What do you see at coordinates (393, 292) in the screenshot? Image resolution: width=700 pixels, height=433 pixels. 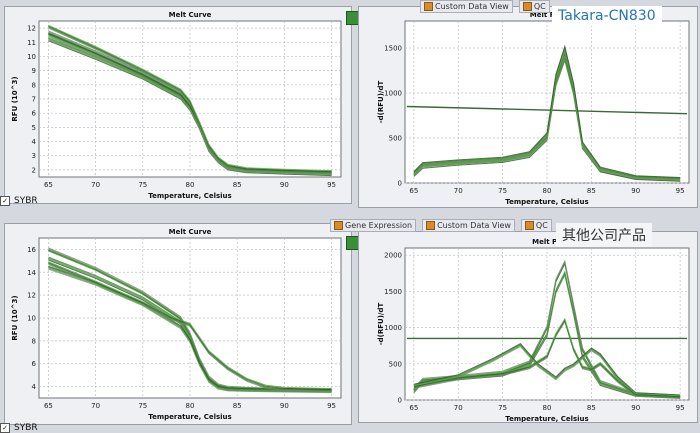 I see `y-tick-label: 1500` at bounding box center [393, 292].